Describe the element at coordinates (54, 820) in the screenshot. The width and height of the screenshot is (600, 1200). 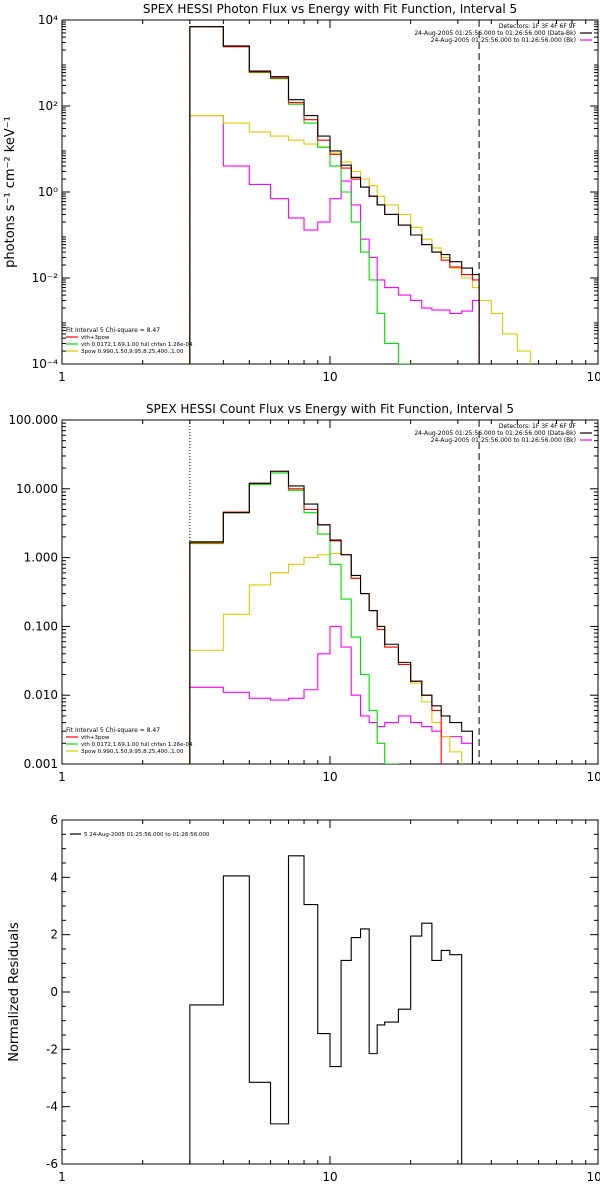
I see `y-tick-label: 6` at that location.